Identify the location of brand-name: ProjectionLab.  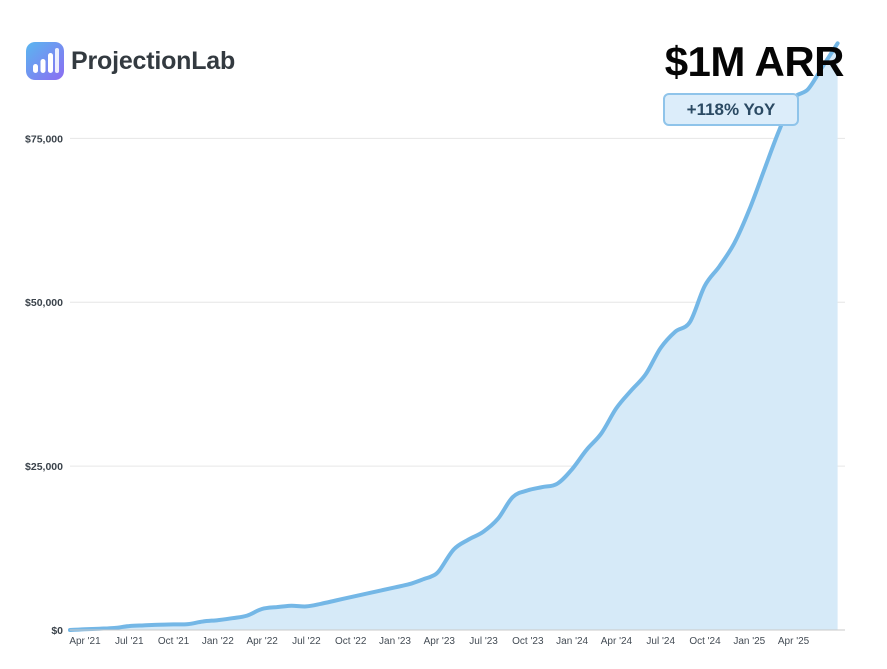
(153, 60).